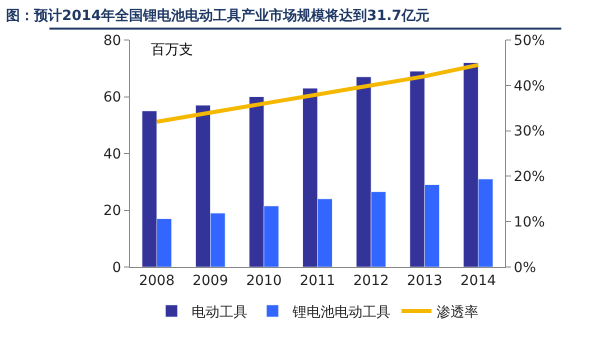 The height and width of the screenshot is (338, 600). What do you see at coordinates (424, 280) in the screenshot?
I see `x-tick-label: 2013` at bounding box center [424, 280].